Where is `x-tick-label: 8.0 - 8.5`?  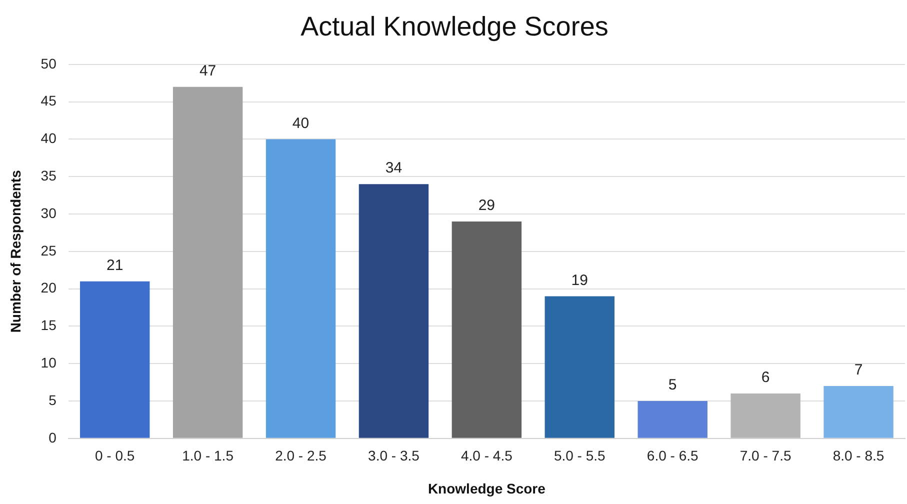
x-tick-label: 8.0 - 8.5 is located at coordinates (858, 456).